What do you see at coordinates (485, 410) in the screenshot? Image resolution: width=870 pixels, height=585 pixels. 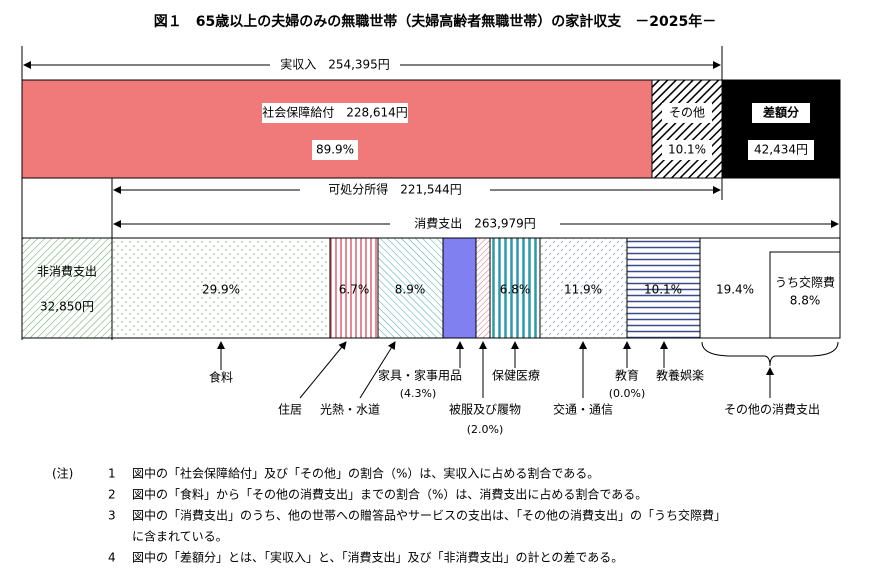 I see `seg-name: 被服及び履物` at bounding box center [485, 410].